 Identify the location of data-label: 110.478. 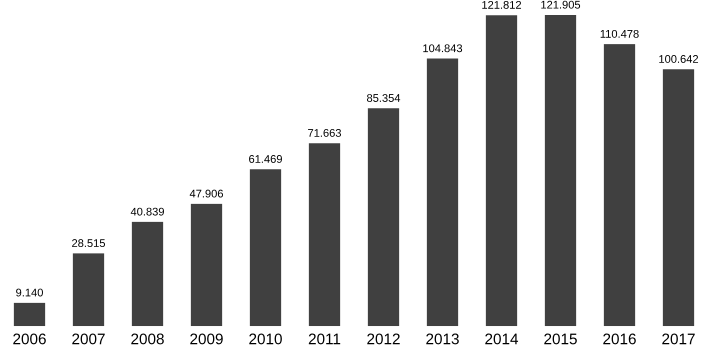
(619, 34).